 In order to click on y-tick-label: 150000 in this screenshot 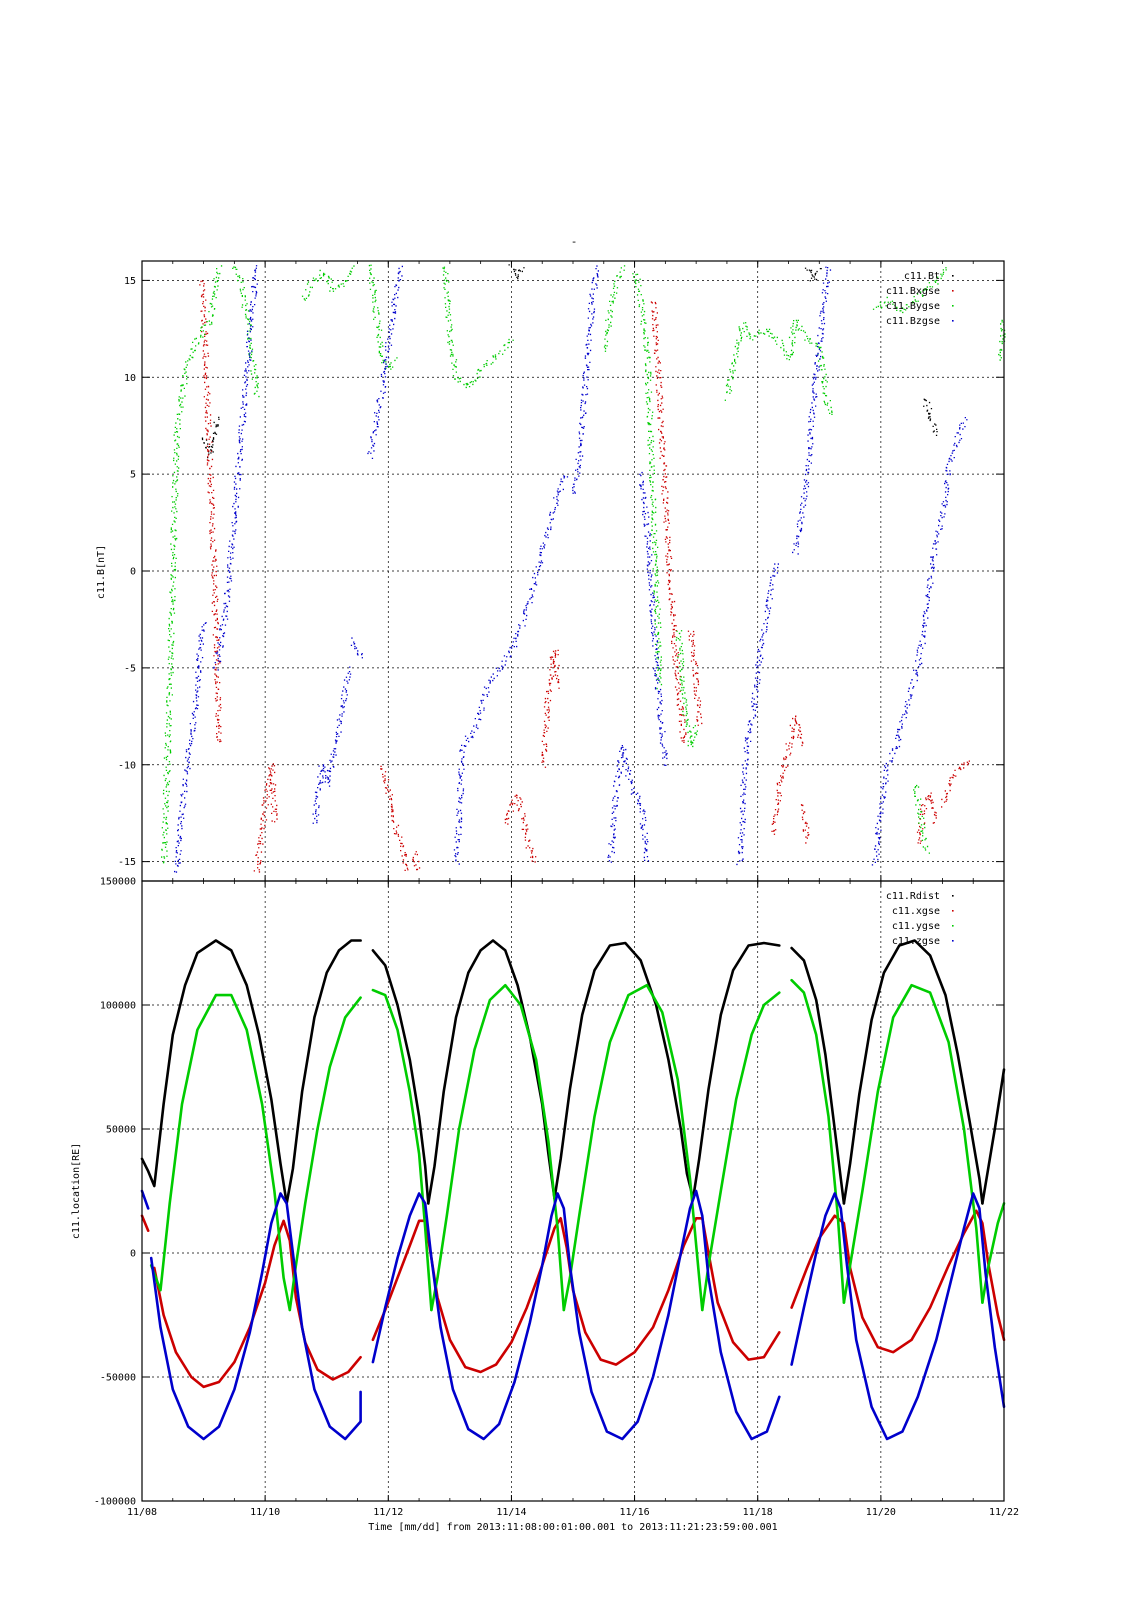, I will do `click(118, 882)`.